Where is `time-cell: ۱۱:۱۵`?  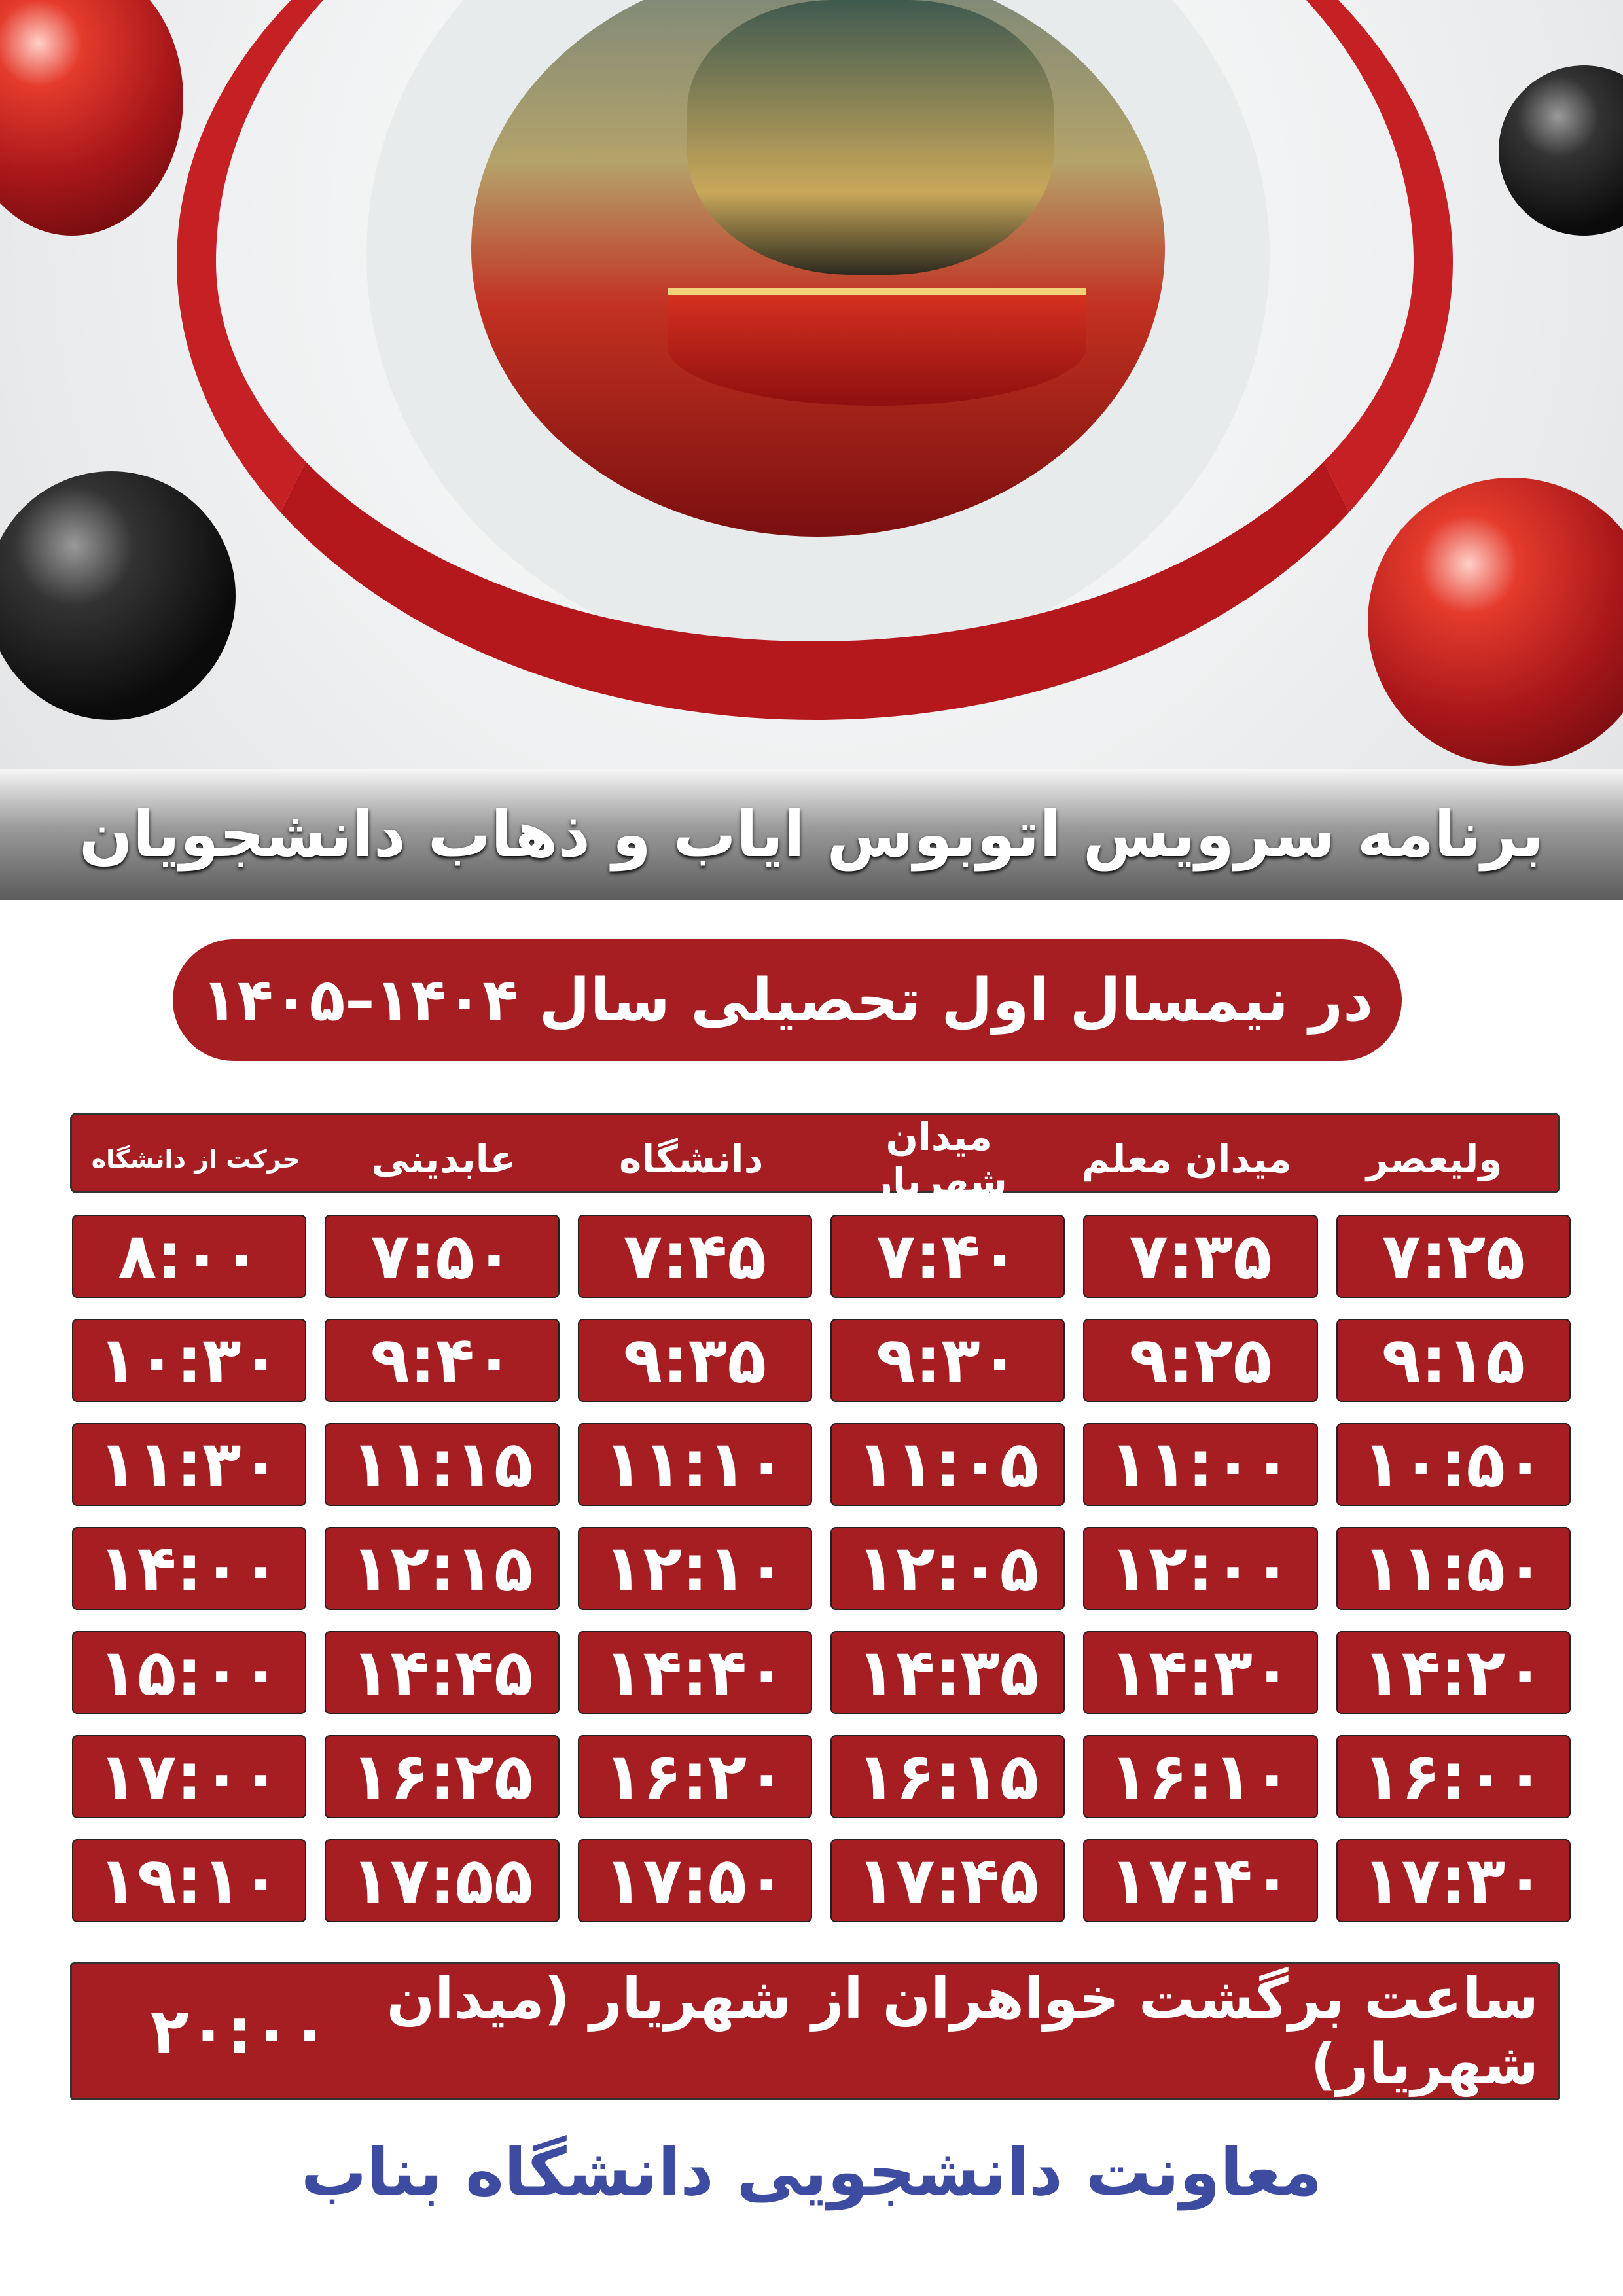
time-cell: ۱۱:۱۵ is located at coordinates (442, 1464).